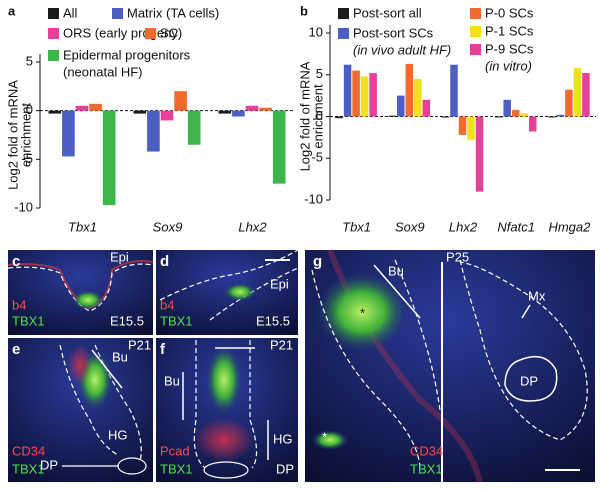 The height and width of the screenshot is (491, 601). Describe the element at coordinates (175, 450) in the screenshot. I see `image-label: Pcad` at that location.